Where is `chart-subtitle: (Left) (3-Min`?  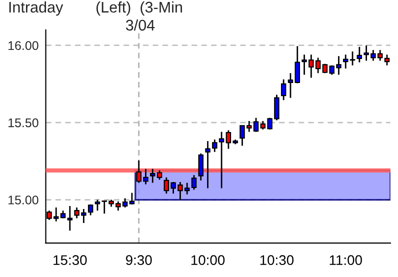
chart-subtitle: (Left) (3-Min is located at coordinates (139, 8).